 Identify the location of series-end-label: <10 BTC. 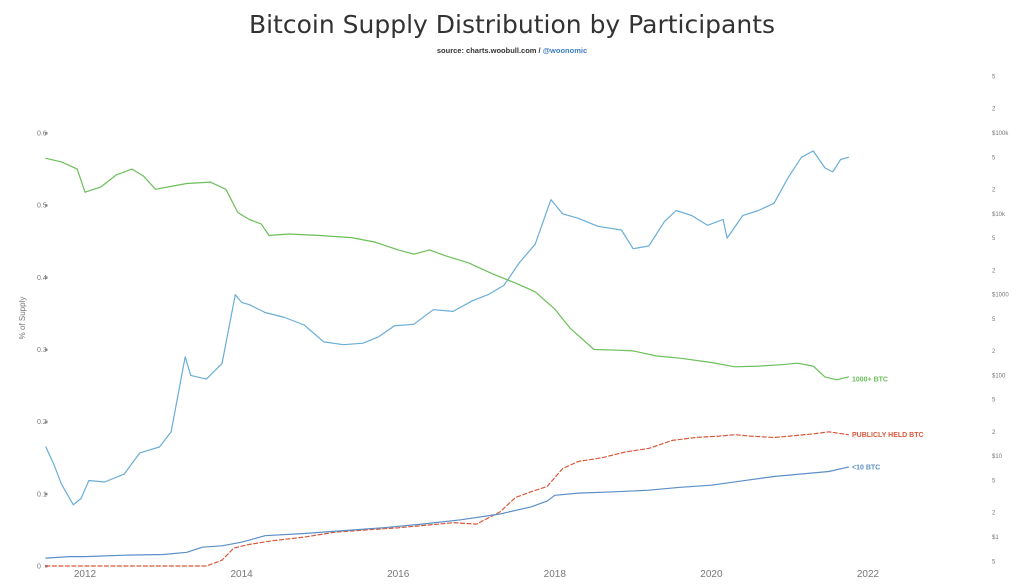
(866, 468).